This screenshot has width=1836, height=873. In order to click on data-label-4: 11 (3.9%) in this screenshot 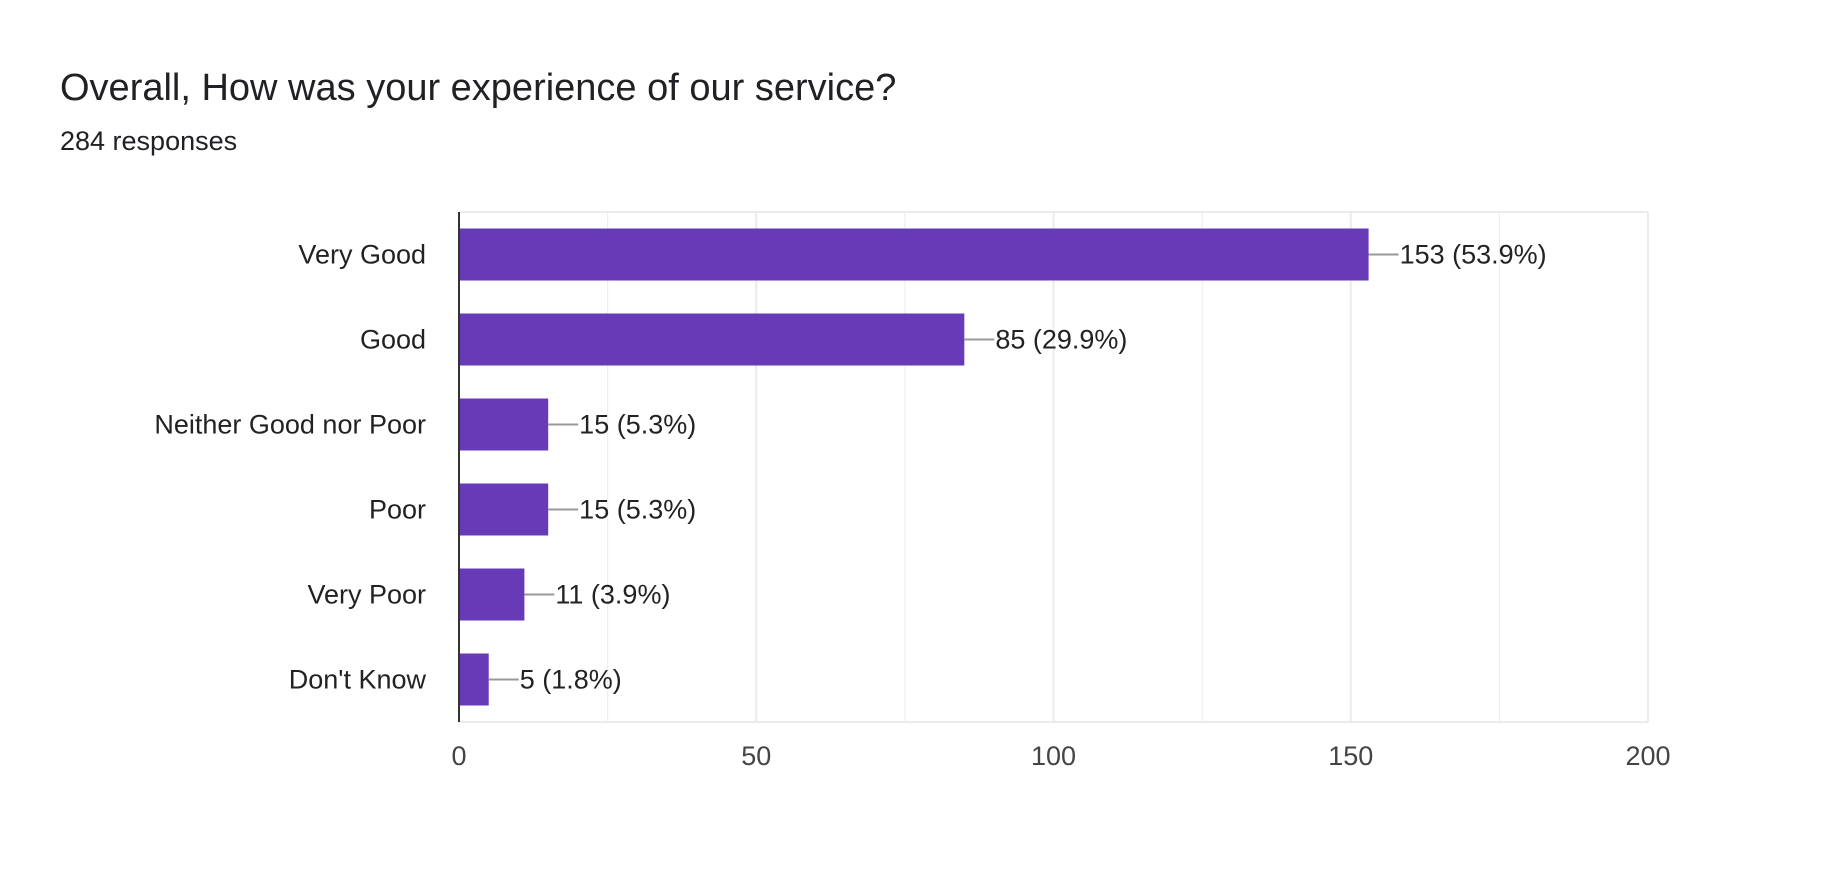, I will do `click(612, 595)`.